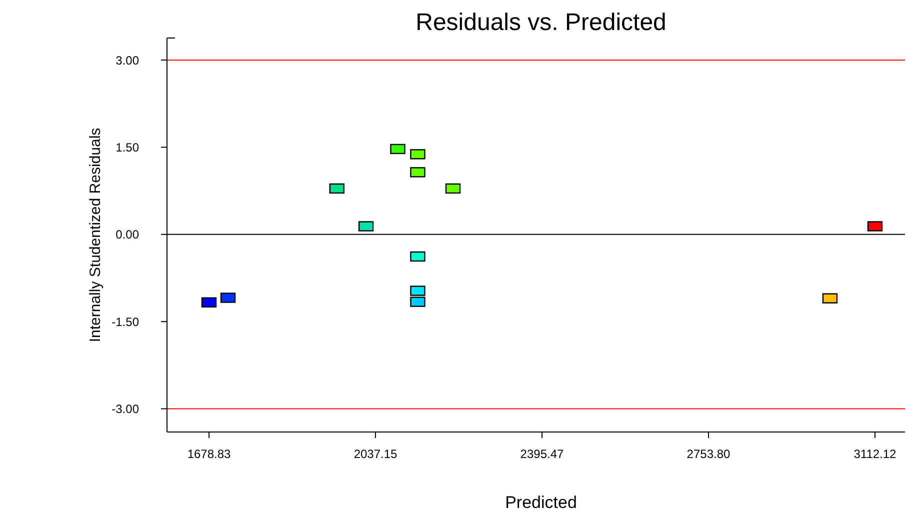 The height and width of the screenshot is (515, 906). Describe the element at coordinates (541, 502) in the screenshot. I see `x-axis-title: Predicted` at that location.